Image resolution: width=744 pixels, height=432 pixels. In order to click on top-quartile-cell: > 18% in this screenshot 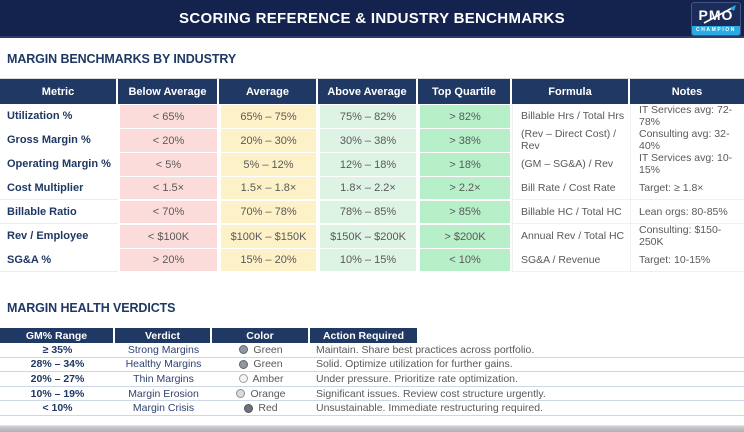, I will do `click(465, 164)`.